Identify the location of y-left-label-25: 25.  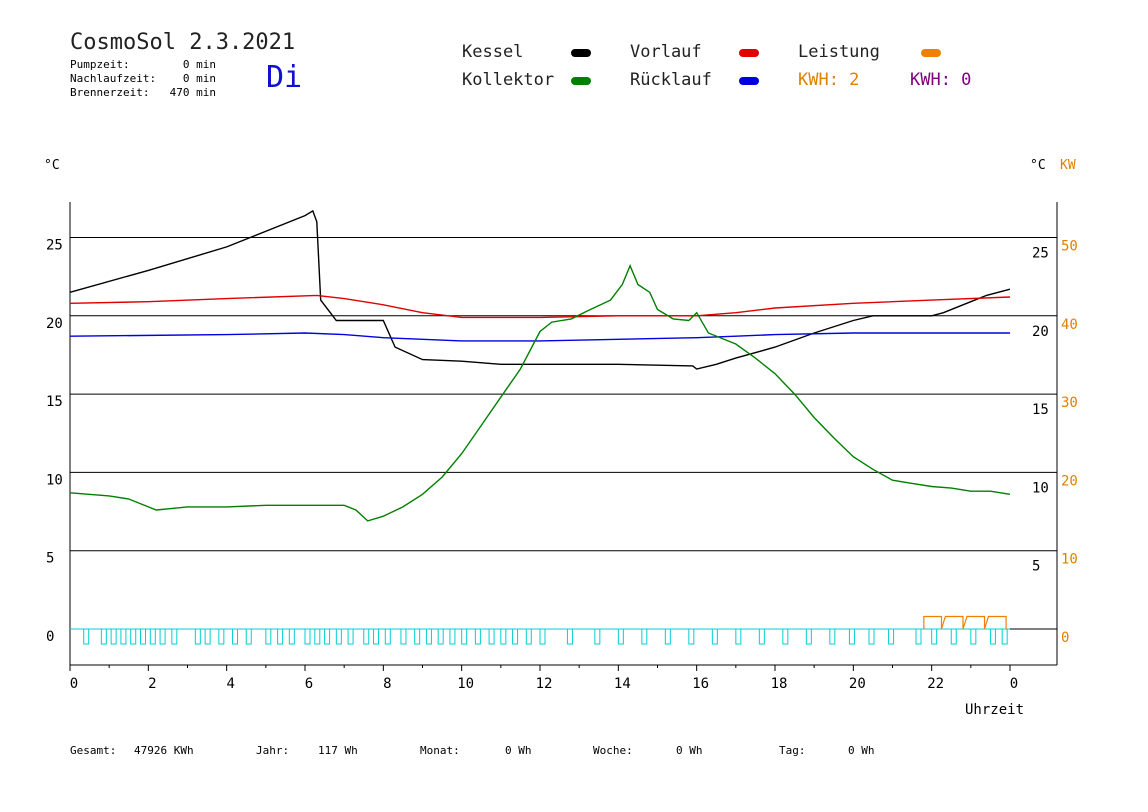
(54, 246).